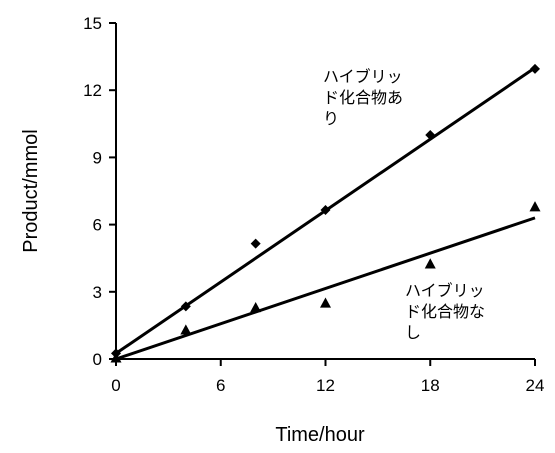 This screenshot has height=453, width=555. Describe the element at coordinates (115, 385) in the screenshot. I see `x-tick-label: 0` at that location.